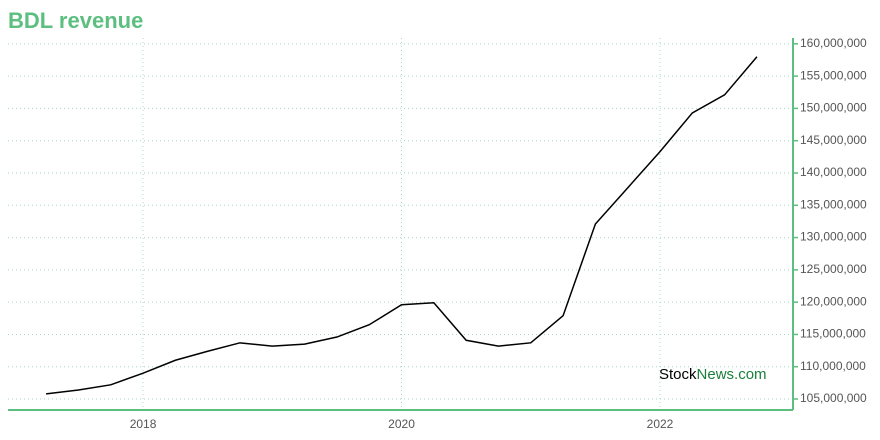 This screenshot has height=440, width=880. Describe the element at coordinates (833, 301) in the screenshot. I see `y-tick-label: 120,000,000` at that location.